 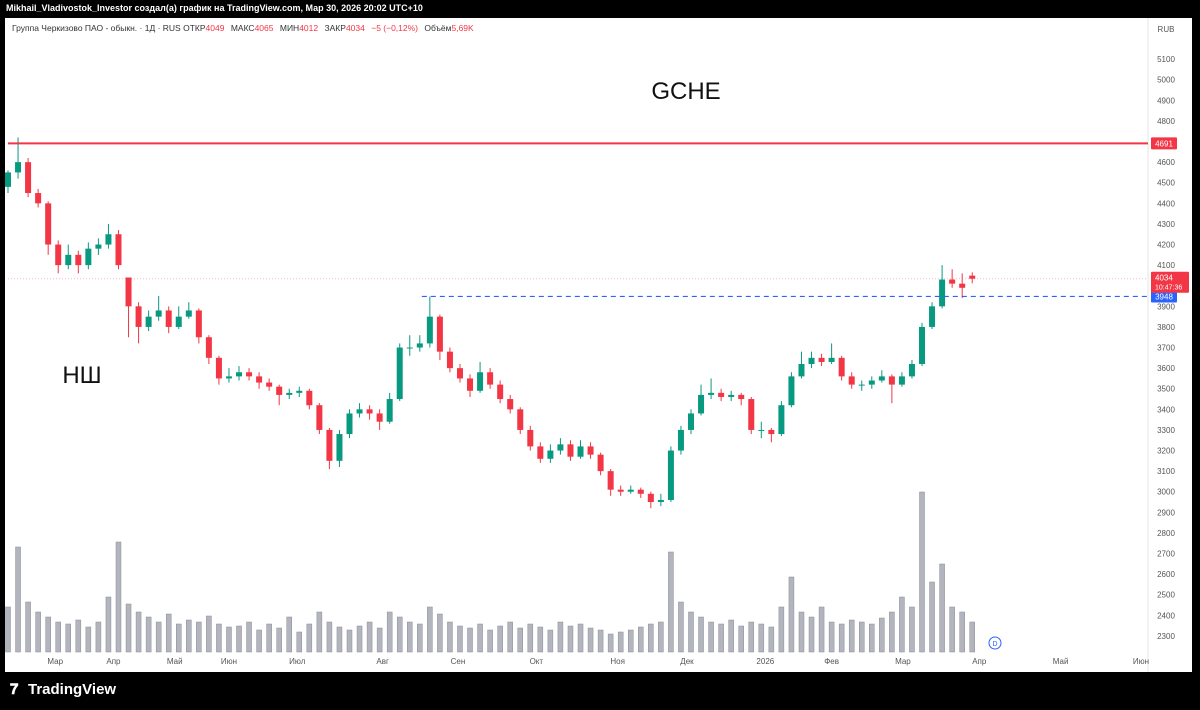 I want to click on x-tick-label: Авг, so click(x=382, y=661).